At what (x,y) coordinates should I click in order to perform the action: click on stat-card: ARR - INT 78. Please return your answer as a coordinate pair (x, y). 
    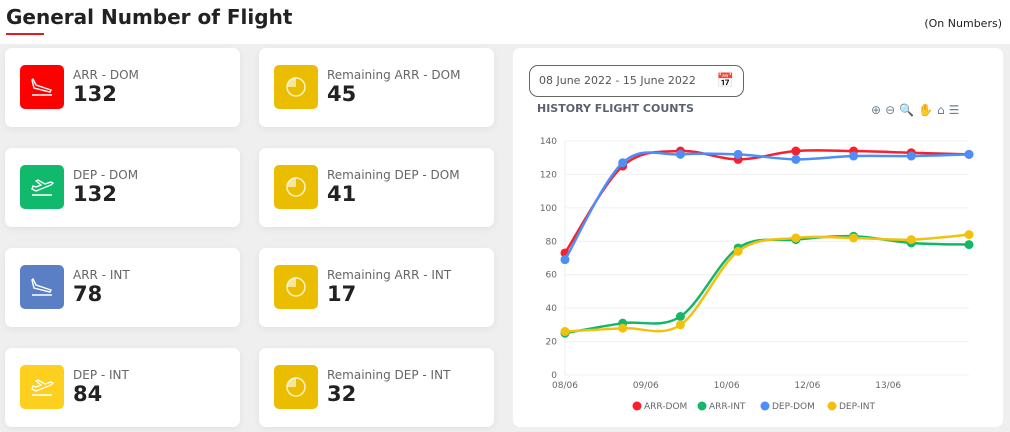
    Looking at the image, I should click on (122, 287).